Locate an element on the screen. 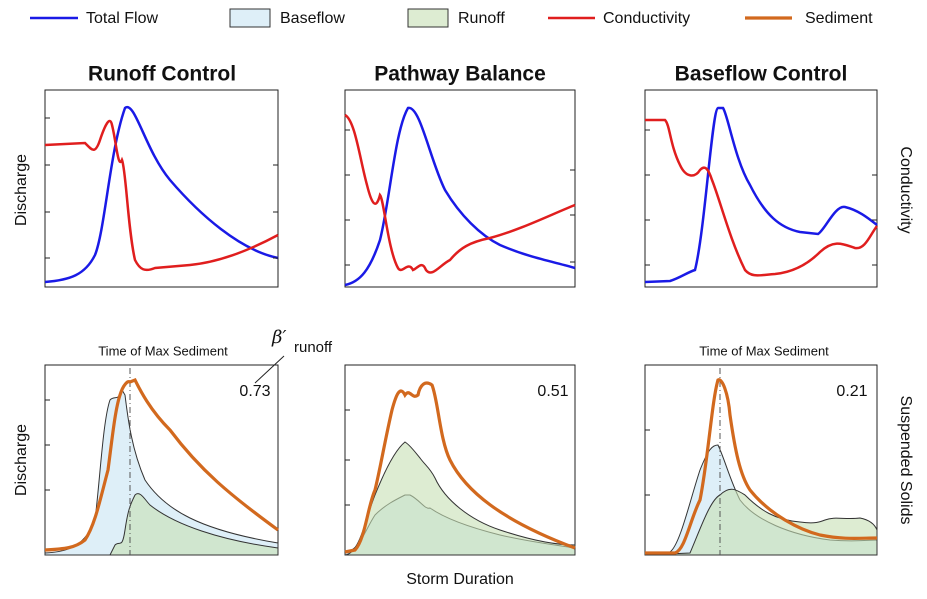 Image resolution: width=927 pixels, height=599 pixels. legend-label: Sediment is located at coordinates (839, 18).